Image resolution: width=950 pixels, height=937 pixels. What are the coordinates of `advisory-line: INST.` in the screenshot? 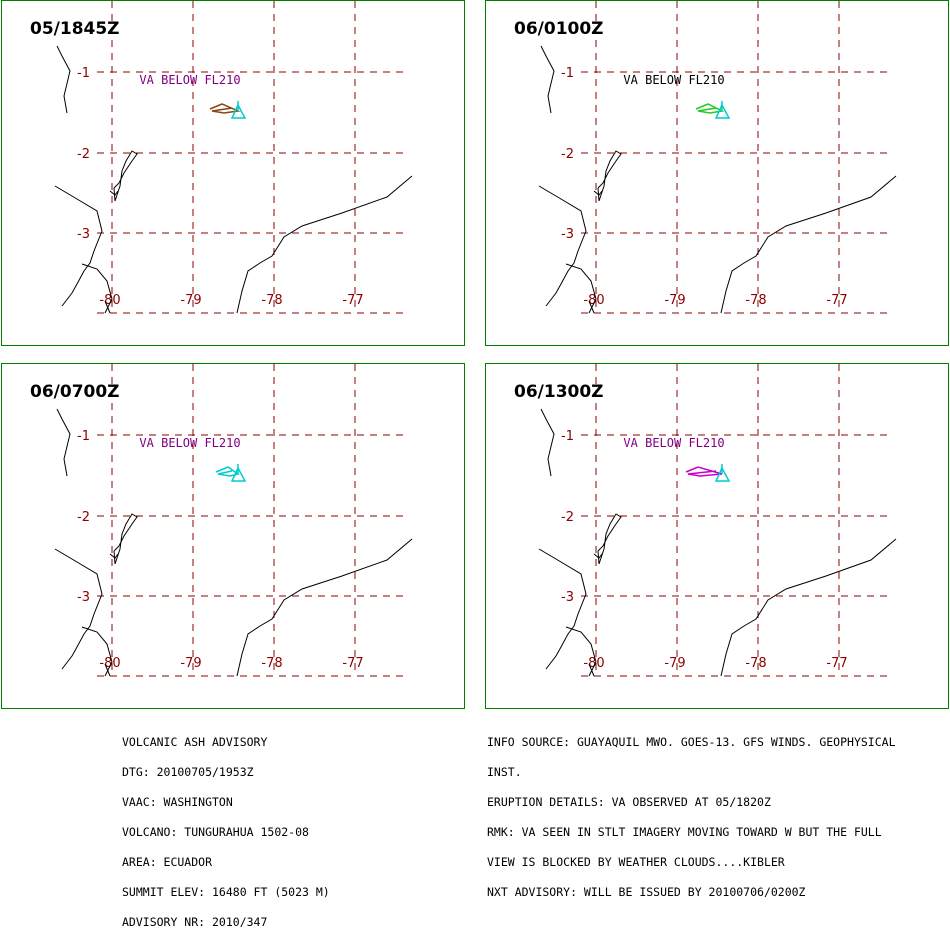 It's located at (504, 772).